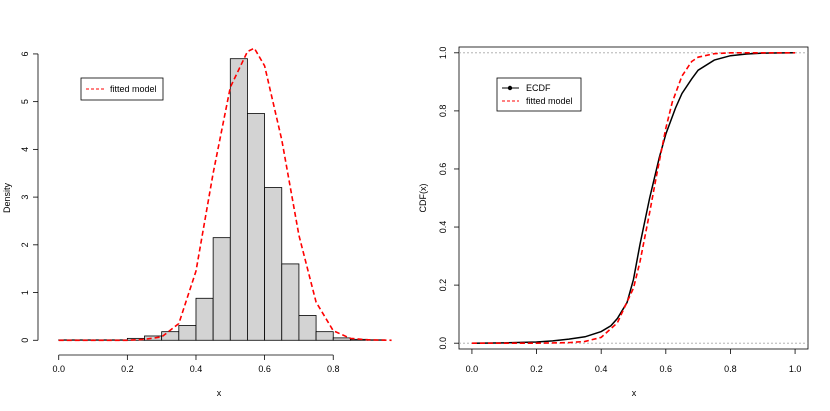  What do you see at coordinates (795, 369) in the screenshot?
I see `cdf-x-tick-label: 1.0` at bounding box center [795, 369].